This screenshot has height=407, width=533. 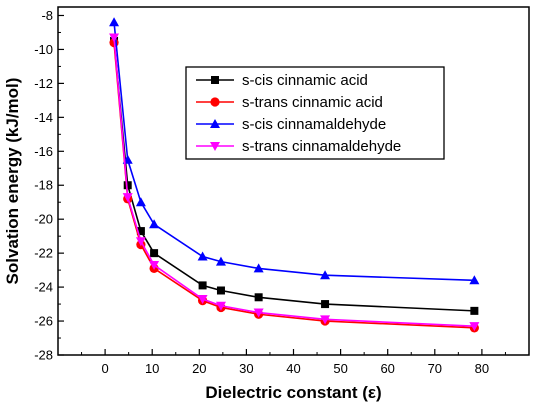 What do you see at coordinates (312, 102) in the screenshot?
I see `legend-label: s-trans cinnamic acid` at bounding box center [312, 102].